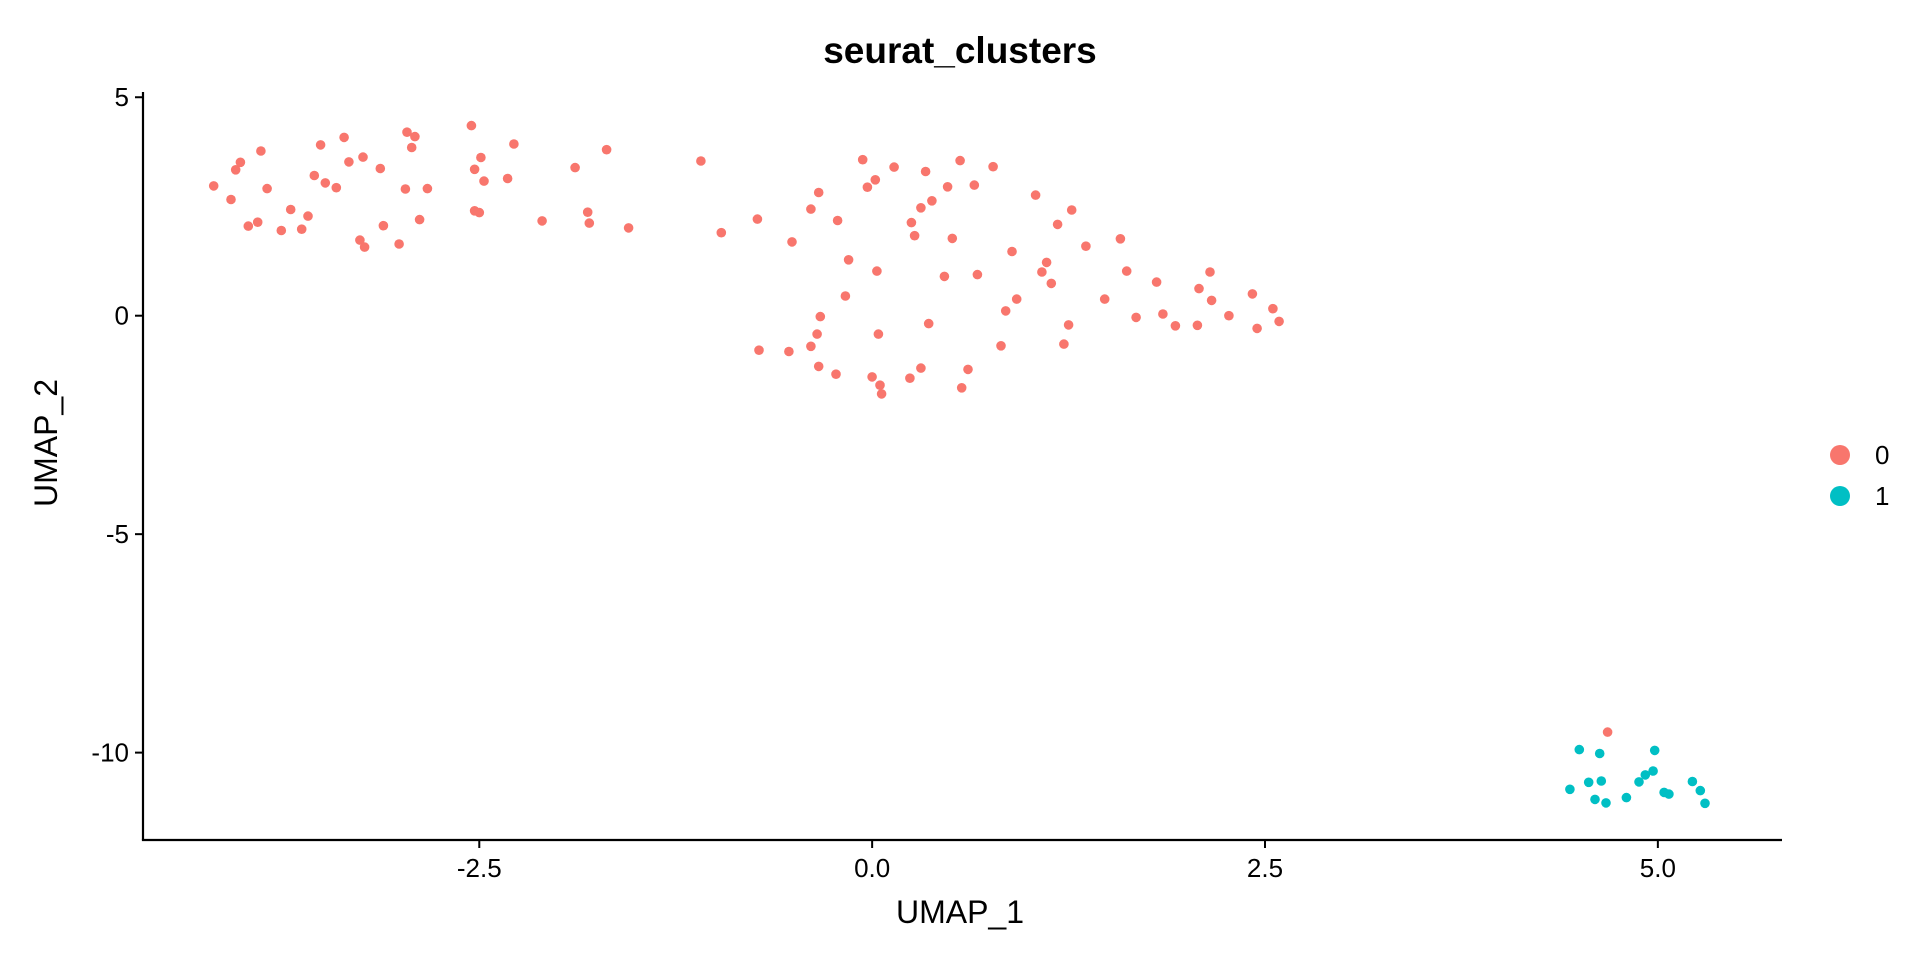 The width and height of the screenshot is (1920, 960). What do you see at coordinates (1859, 475) in the screenshot?
I see `legend: 01` at bounding box center [1859, 475].